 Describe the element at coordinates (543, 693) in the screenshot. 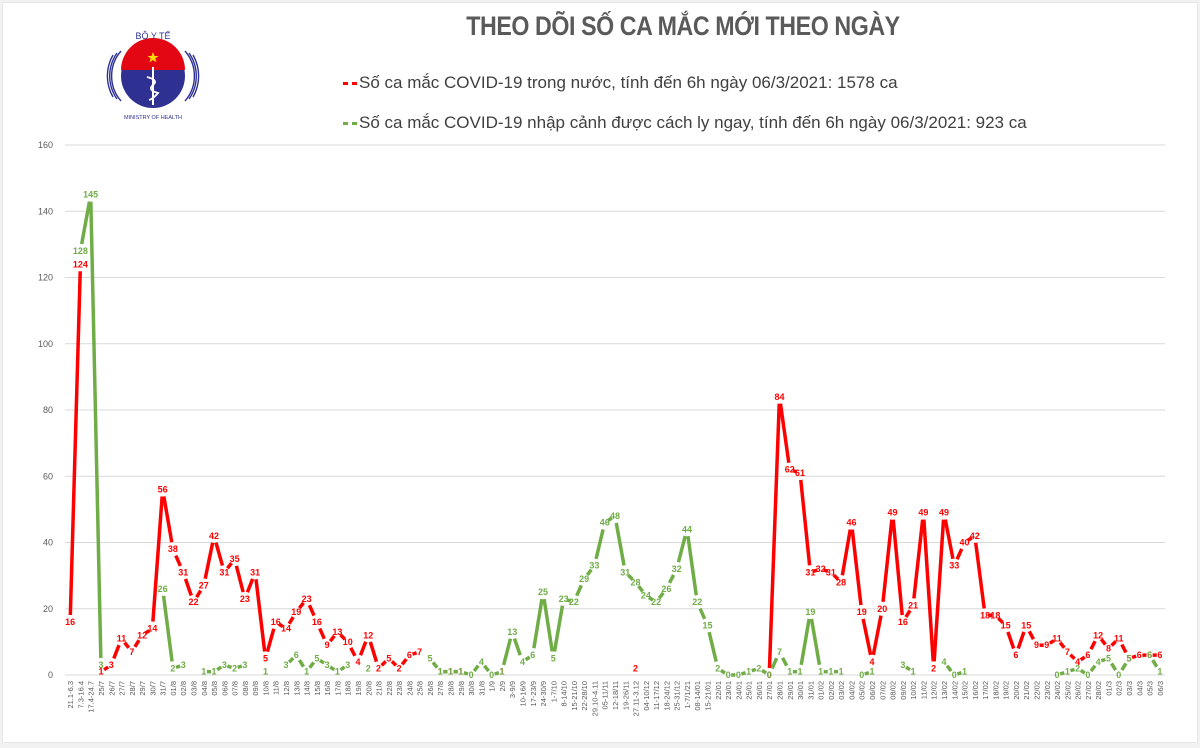

I see `x-tick-label: 24-30/9` at that location.